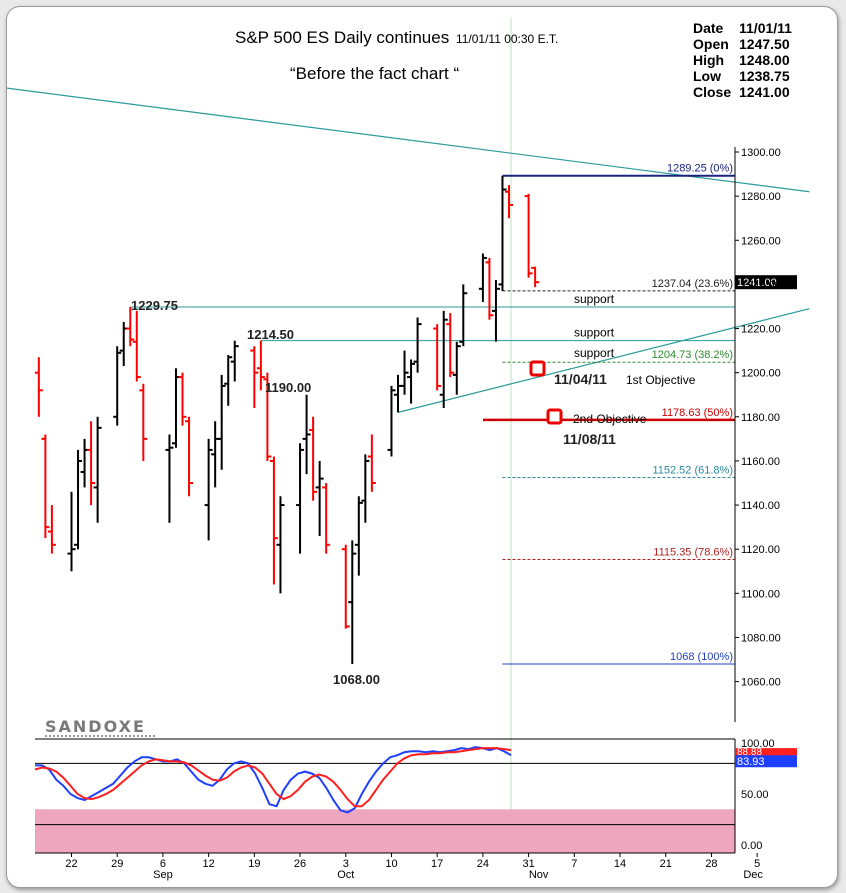 Image resolution: width=846 pixels, height=893 pixels. I want to click on price-annotation: 1229.75, so click(154, 305).